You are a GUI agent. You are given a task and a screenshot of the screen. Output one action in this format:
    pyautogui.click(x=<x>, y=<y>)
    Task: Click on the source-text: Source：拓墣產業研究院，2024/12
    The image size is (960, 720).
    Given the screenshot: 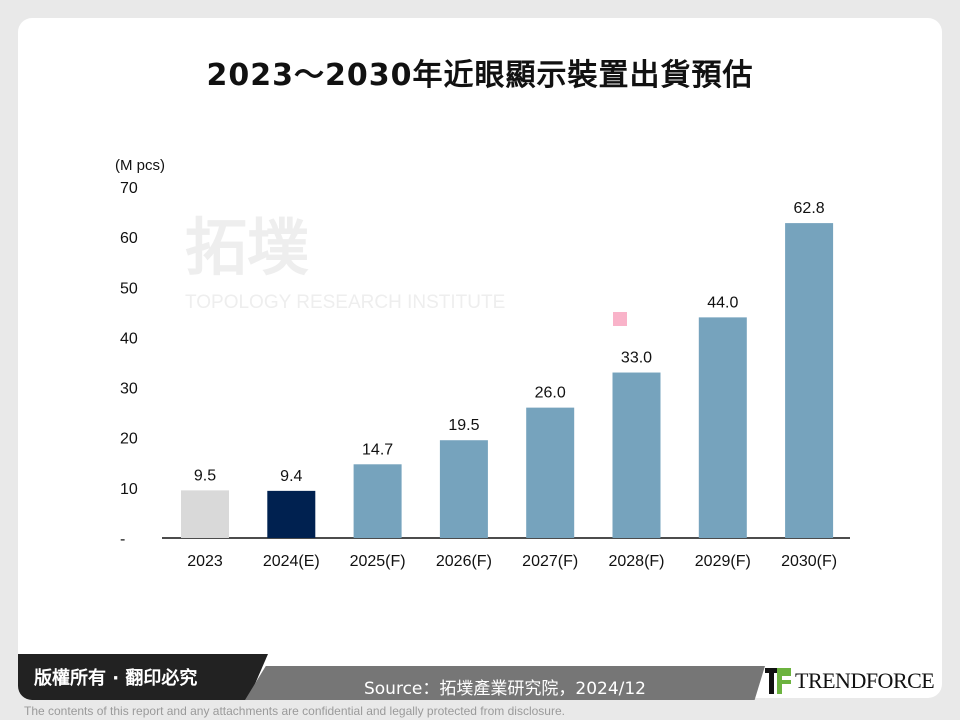 What is the action you would take?
    pyautogui.click(x=504, y=689)
    